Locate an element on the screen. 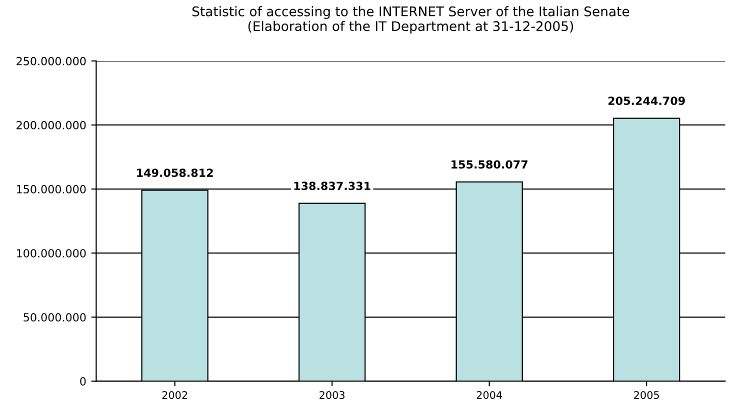  data-label: 149.058.812 is located at coordinates (175, 172).